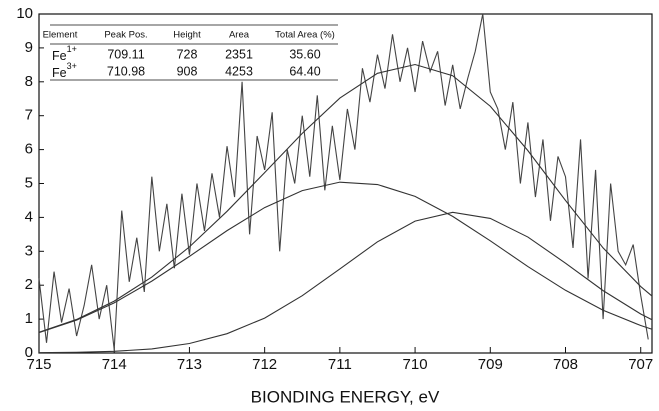 Image resolution: width=659 pixels, height=411 pixels. What do you see at coordinates (415, 364) in the screenshot?
I see `x-tick-label: 710` at bounding box center [415, 364].